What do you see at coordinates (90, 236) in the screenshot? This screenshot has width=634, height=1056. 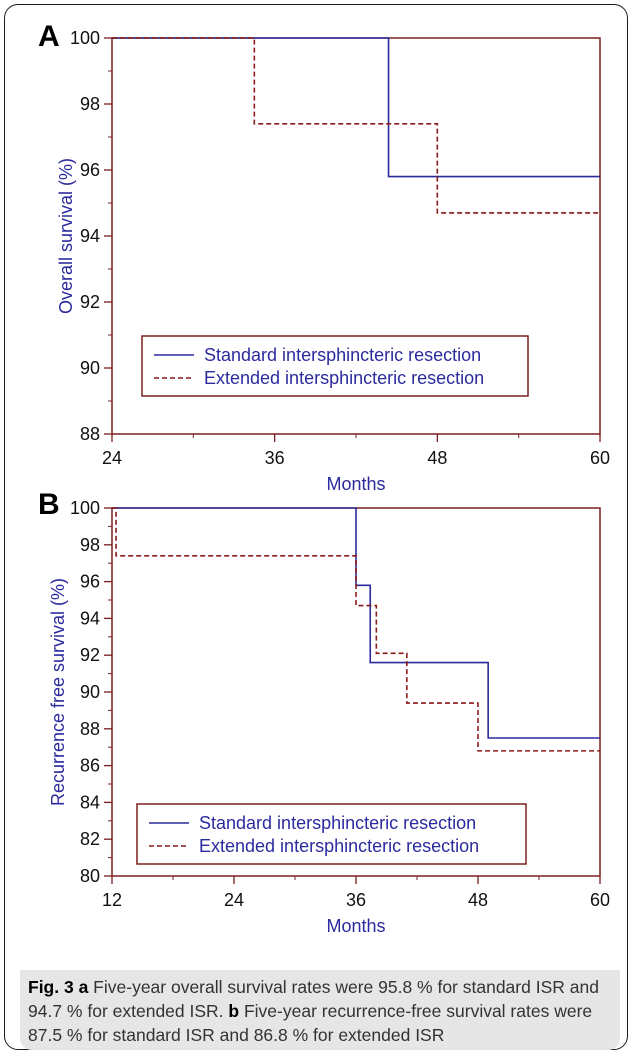 I see `panel-a-y-tick-label: 94` at bounding box center [90, 236].